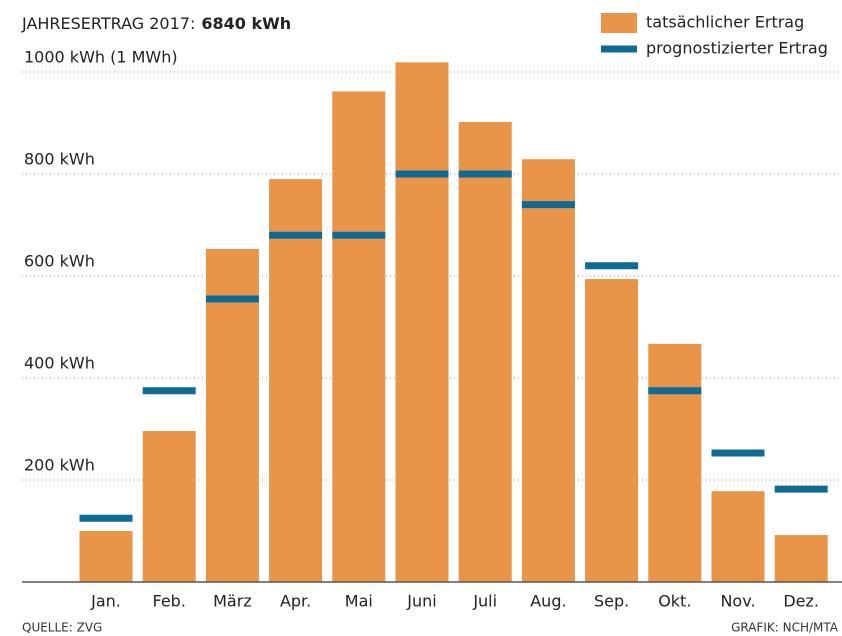 The height and width of the screenshot is (636, 842). I want to click on y-tick-label: 1000 kWh (1 MWh), so click(101, 57).